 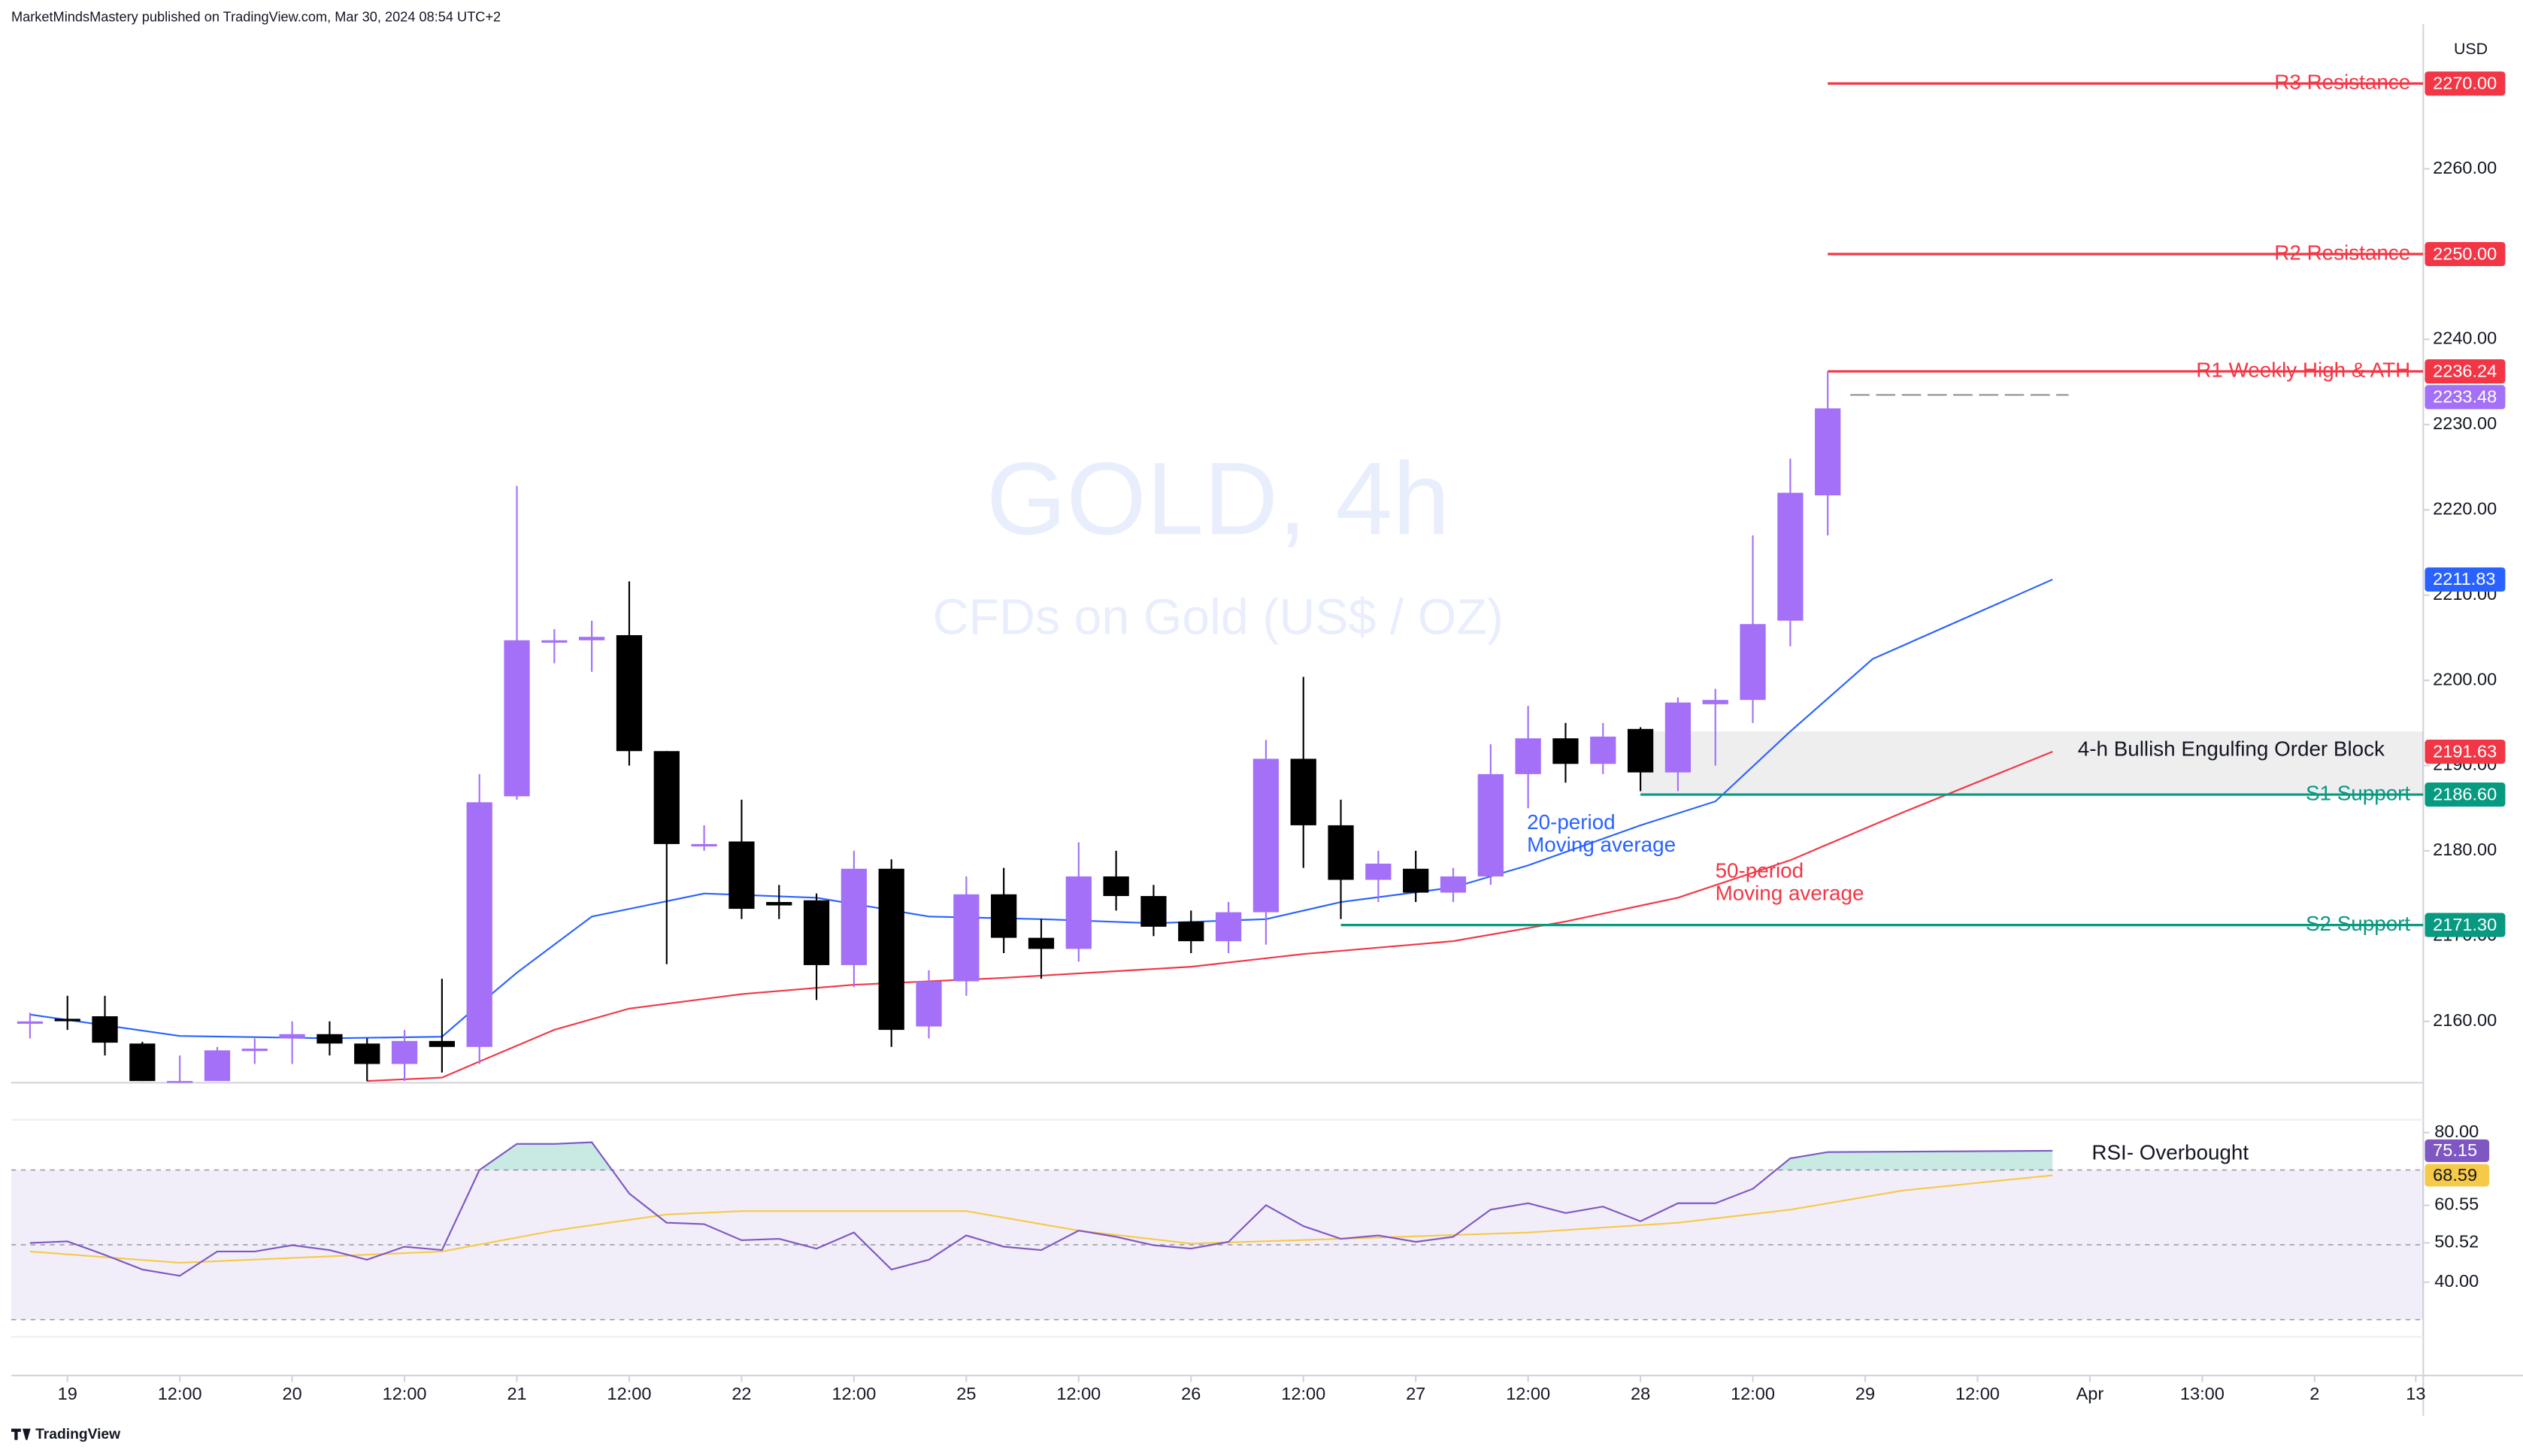 I want to click on level-label: S2 Support, so click(x=2358, y=923).